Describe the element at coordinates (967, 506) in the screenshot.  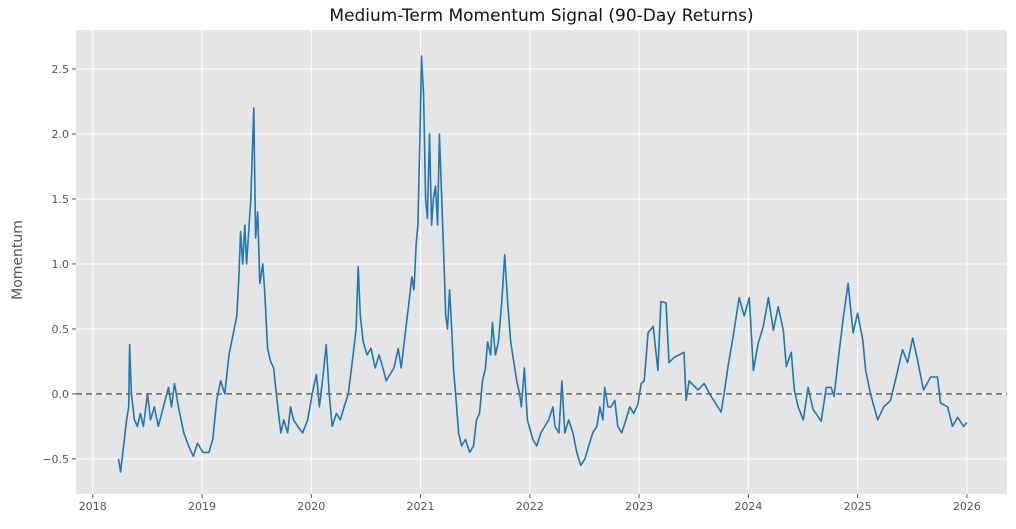
I see `x-tick-label: 2026` at that location.